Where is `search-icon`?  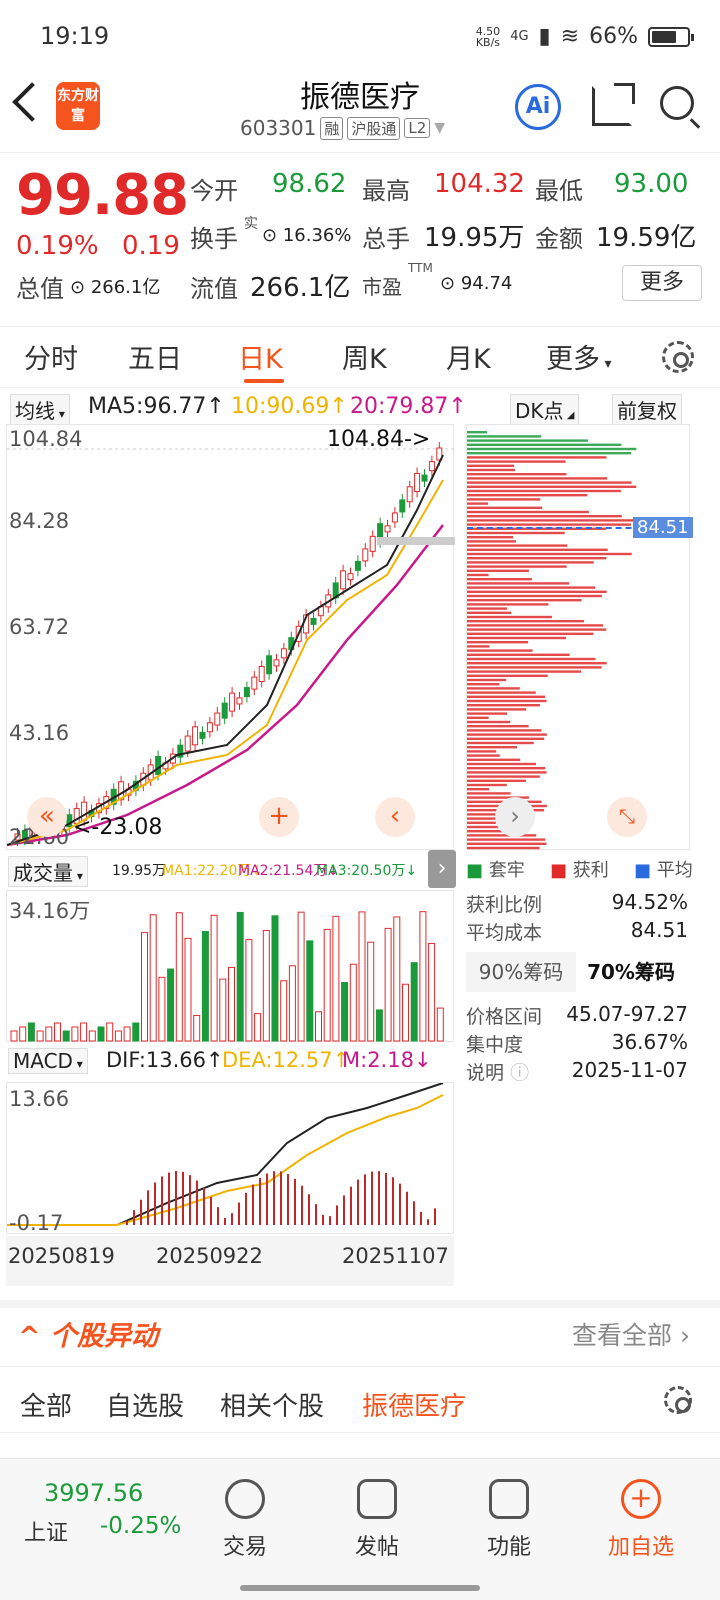 search-icon is located at coordinates (677, 103).